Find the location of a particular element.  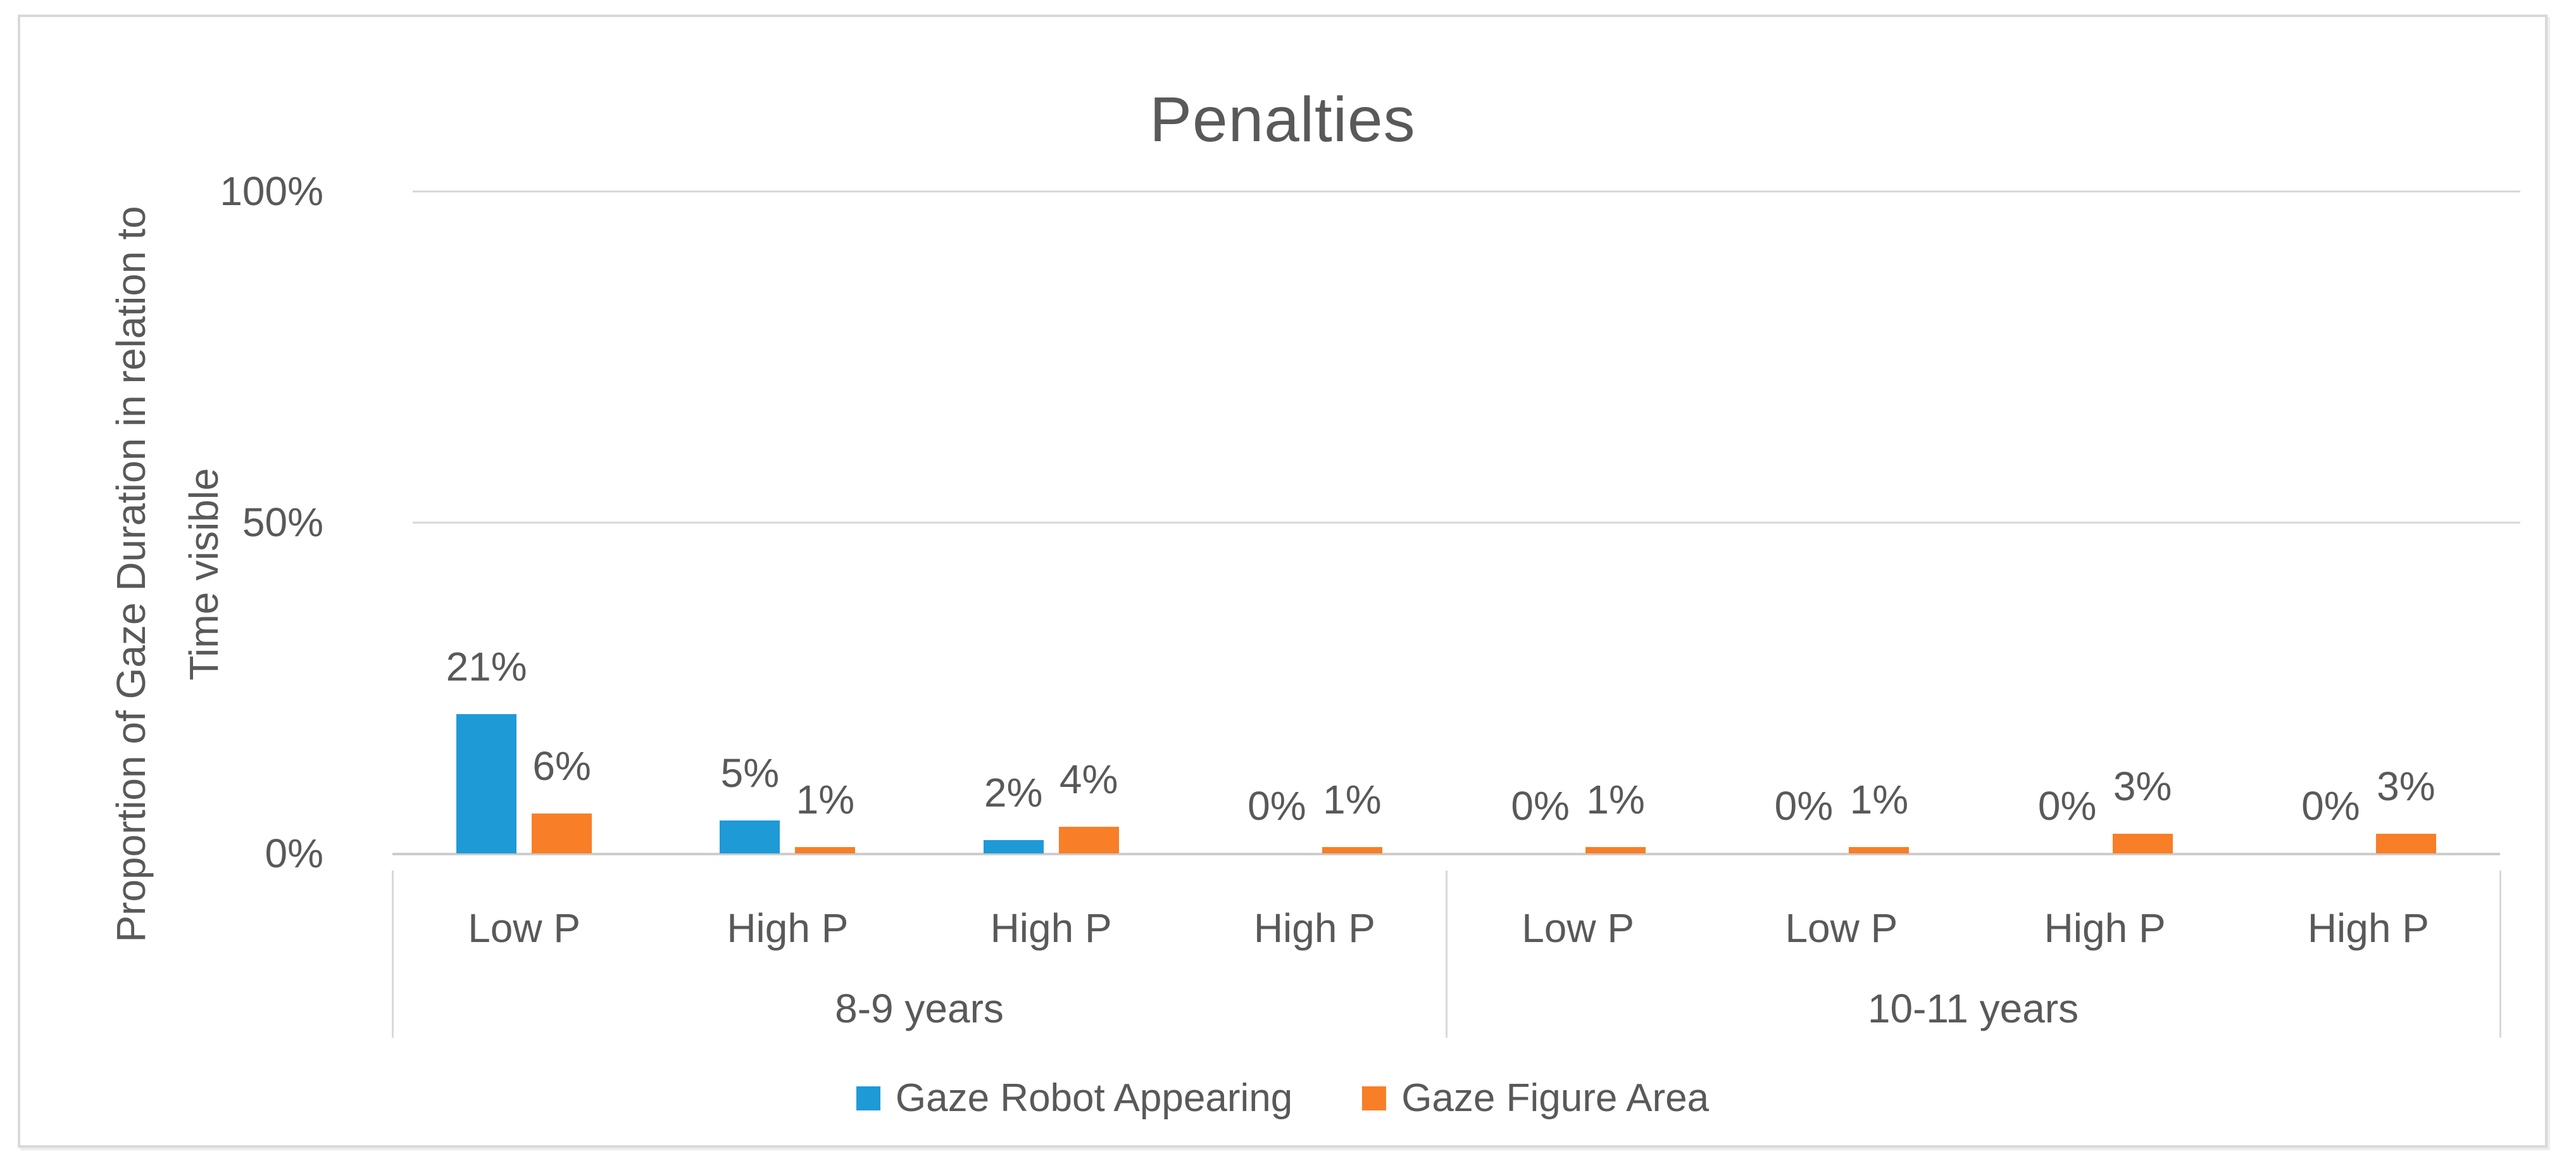

data-label: 2% is located at coordinates (1013, 793).